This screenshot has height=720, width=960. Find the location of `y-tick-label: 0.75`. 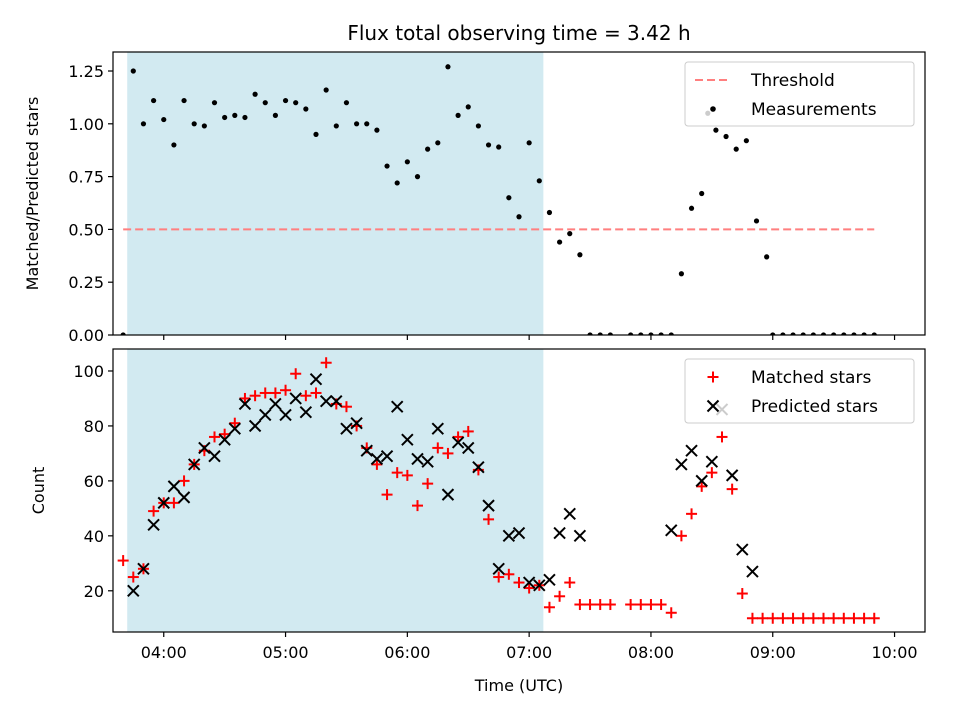

y-tick-label: 0.75 is located at coordinates (86, 177).